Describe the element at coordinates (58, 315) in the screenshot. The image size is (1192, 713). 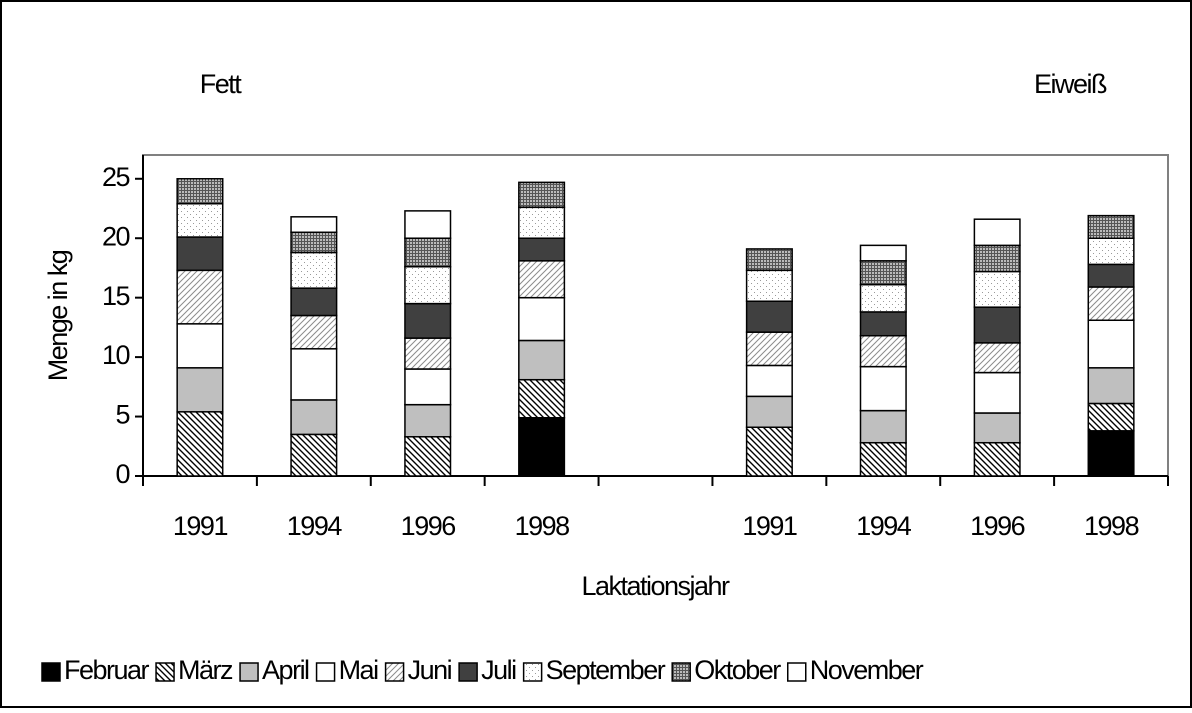
I see `y-axis-label: Menge in kg` at that location.